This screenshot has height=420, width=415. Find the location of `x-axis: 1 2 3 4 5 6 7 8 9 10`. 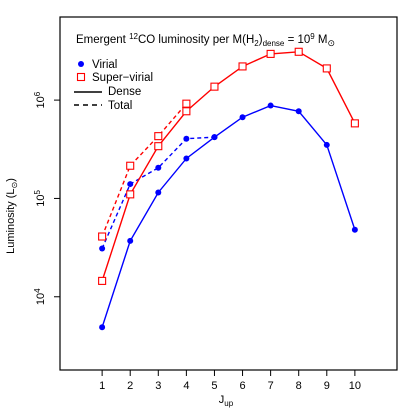

x-axis: 1 2 3 4 5 6 7 8 9 10 is located at coordinates (230, 381).